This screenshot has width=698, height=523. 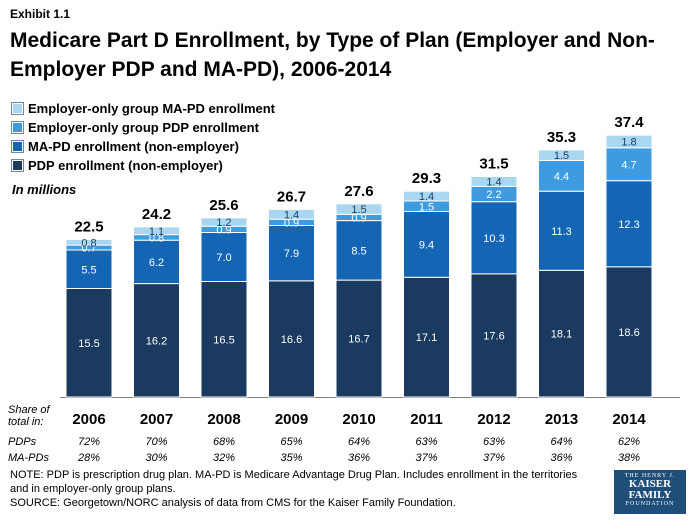 I want to click on bar-mapd-2012, so click(x=494, y=238).